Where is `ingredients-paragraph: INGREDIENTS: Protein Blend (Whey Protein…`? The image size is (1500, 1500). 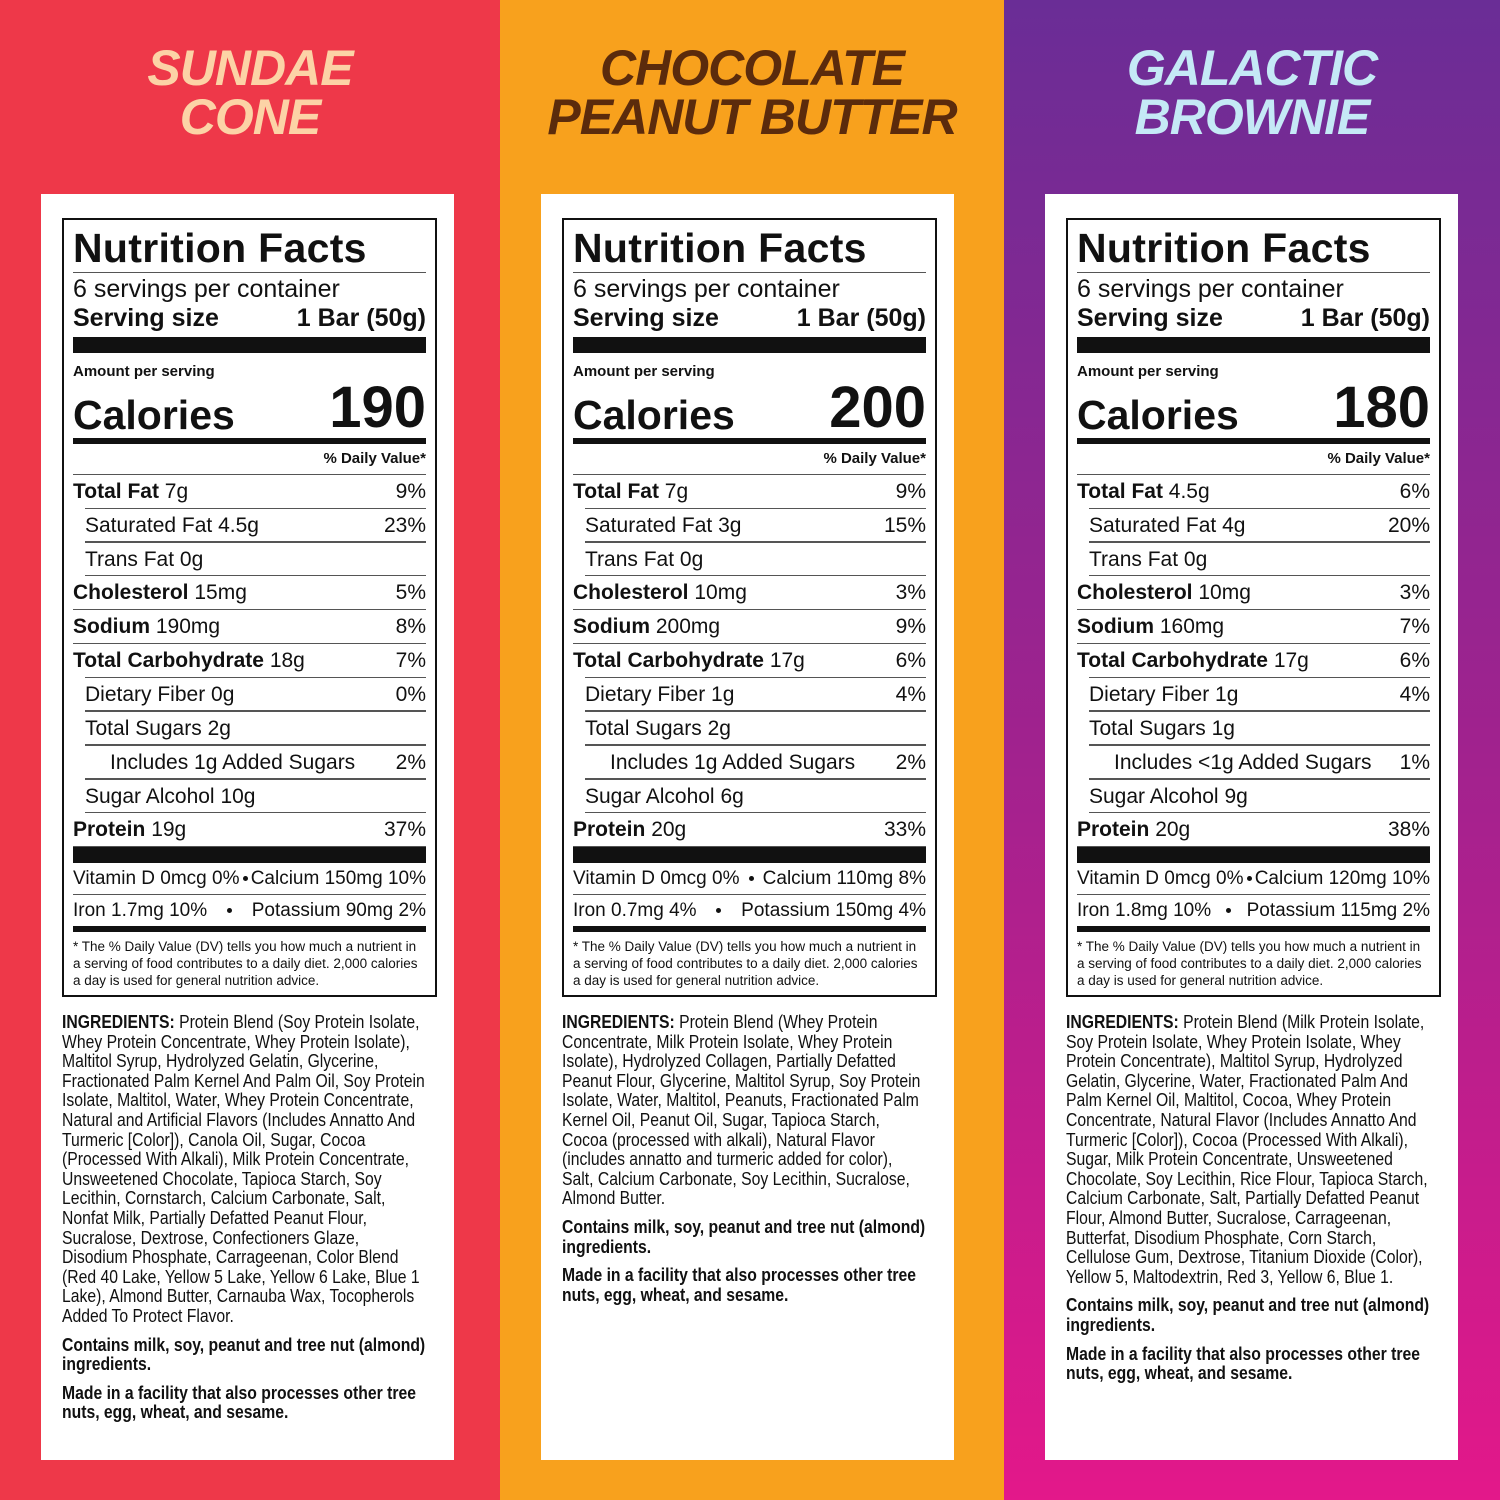
ingredients-paragraph: INGREDIENTS: Protein Blend (Whey Protein… is located at coordinates (745, 1110).